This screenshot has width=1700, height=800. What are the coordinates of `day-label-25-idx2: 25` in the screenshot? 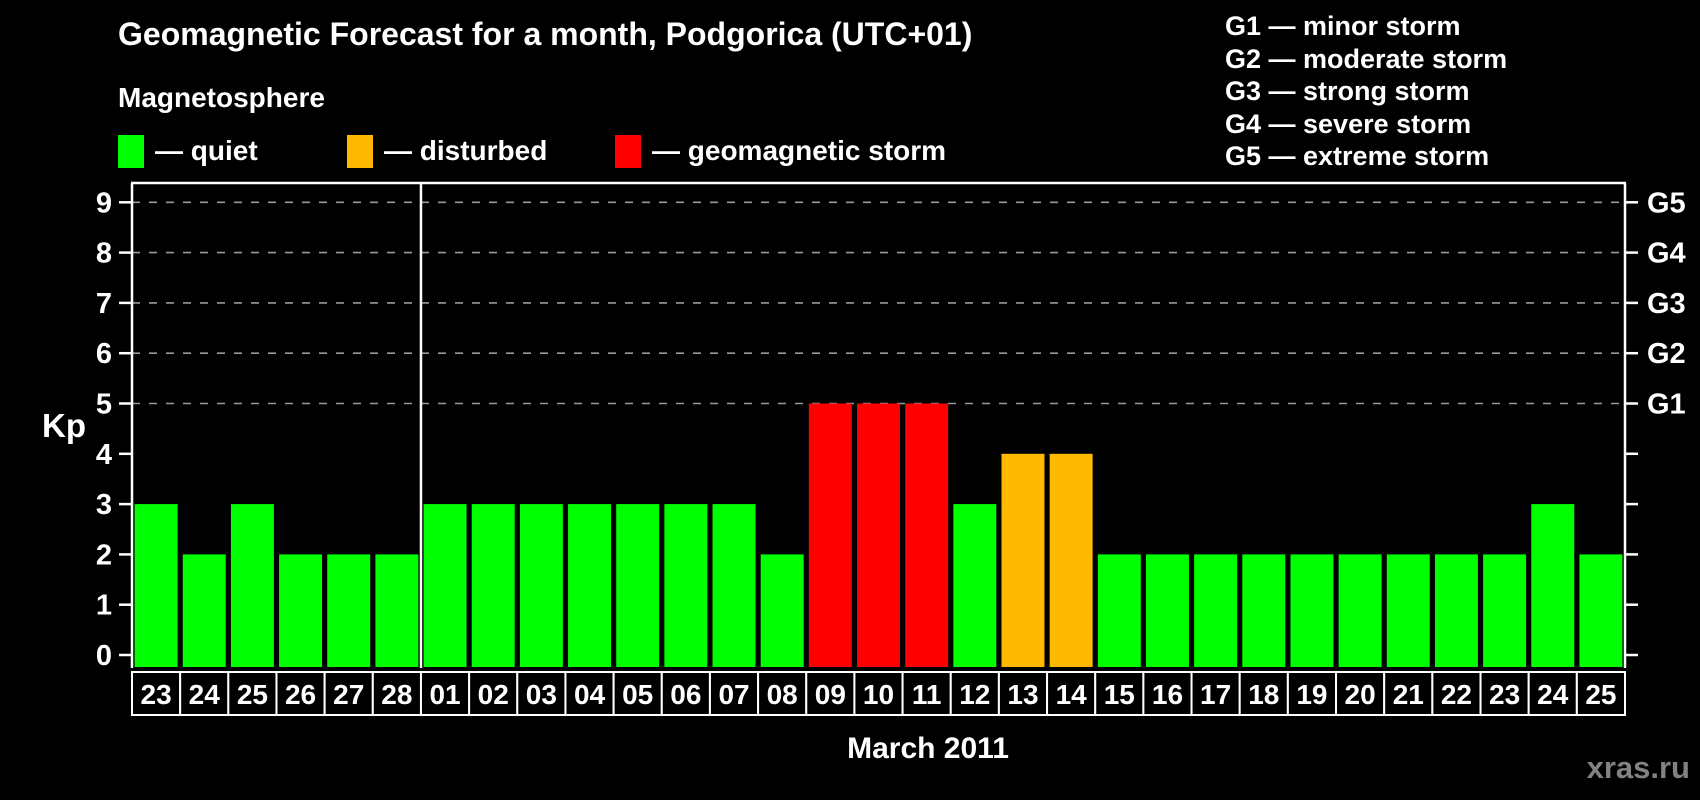 It's located at (252, 694).